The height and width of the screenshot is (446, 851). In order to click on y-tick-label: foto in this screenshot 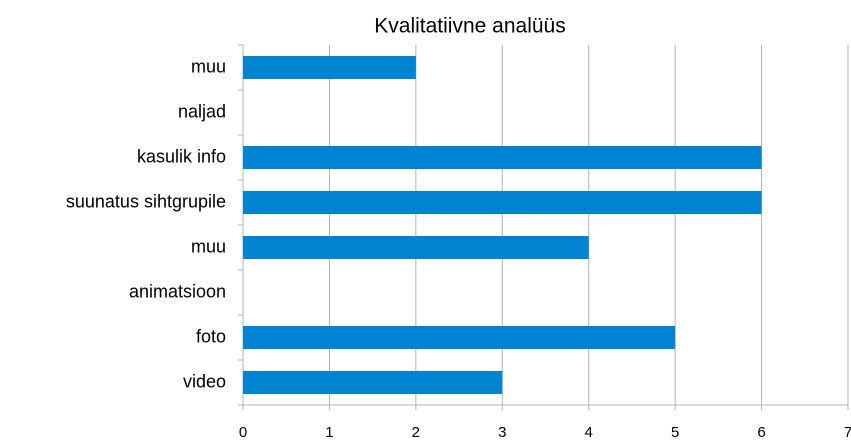, I will do `click(211, 336)`.